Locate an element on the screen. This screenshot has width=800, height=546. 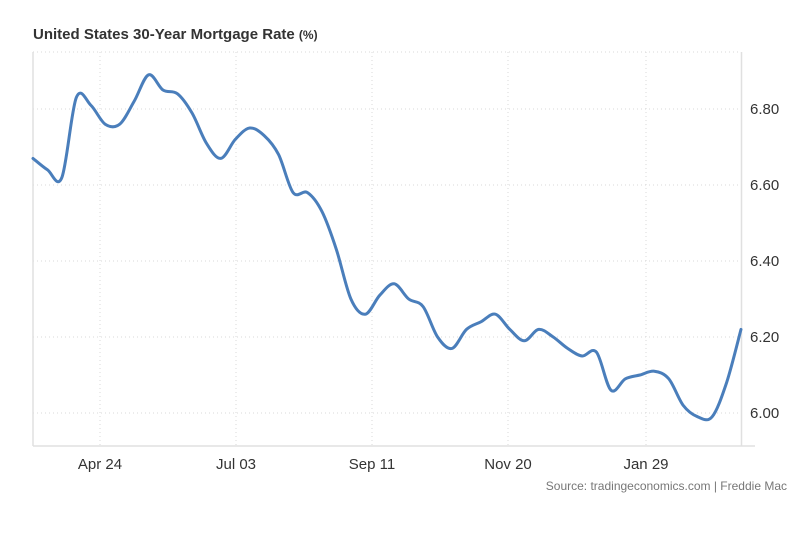
chart-title: United States 30-Year Mortgage Rate (%) is located at coordinates (175, 34).